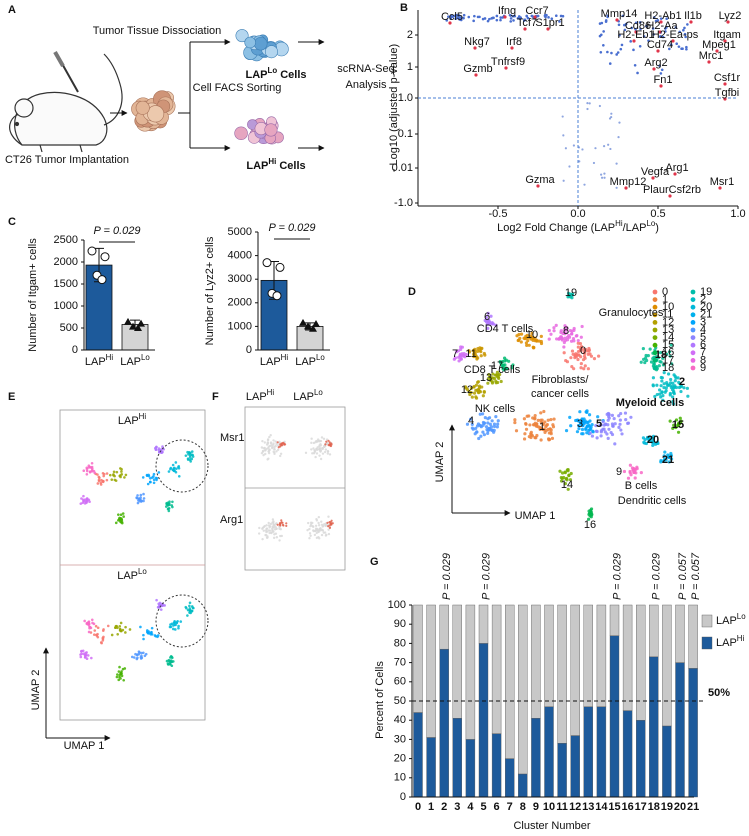 Image resolution: width=749 pixels, height=836 pixels. I want to click on p-value-label: P = 0.029, so click(657, 576).